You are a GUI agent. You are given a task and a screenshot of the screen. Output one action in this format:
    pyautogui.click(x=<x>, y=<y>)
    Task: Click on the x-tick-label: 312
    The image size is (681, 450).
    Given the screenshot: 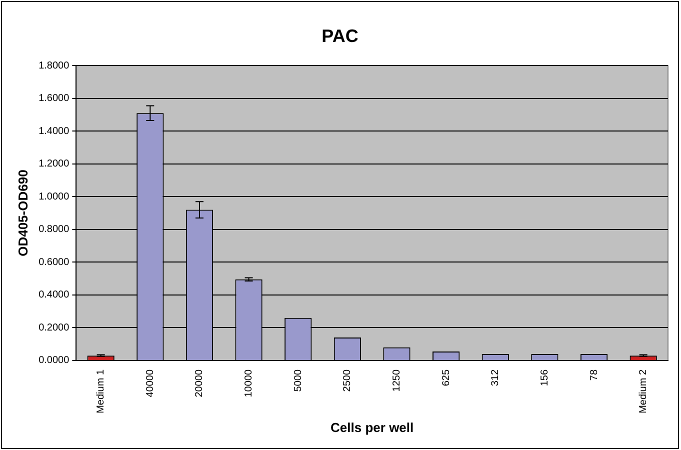 What is the action you would take?
    pyautogui.click(x=496, y=377)
    